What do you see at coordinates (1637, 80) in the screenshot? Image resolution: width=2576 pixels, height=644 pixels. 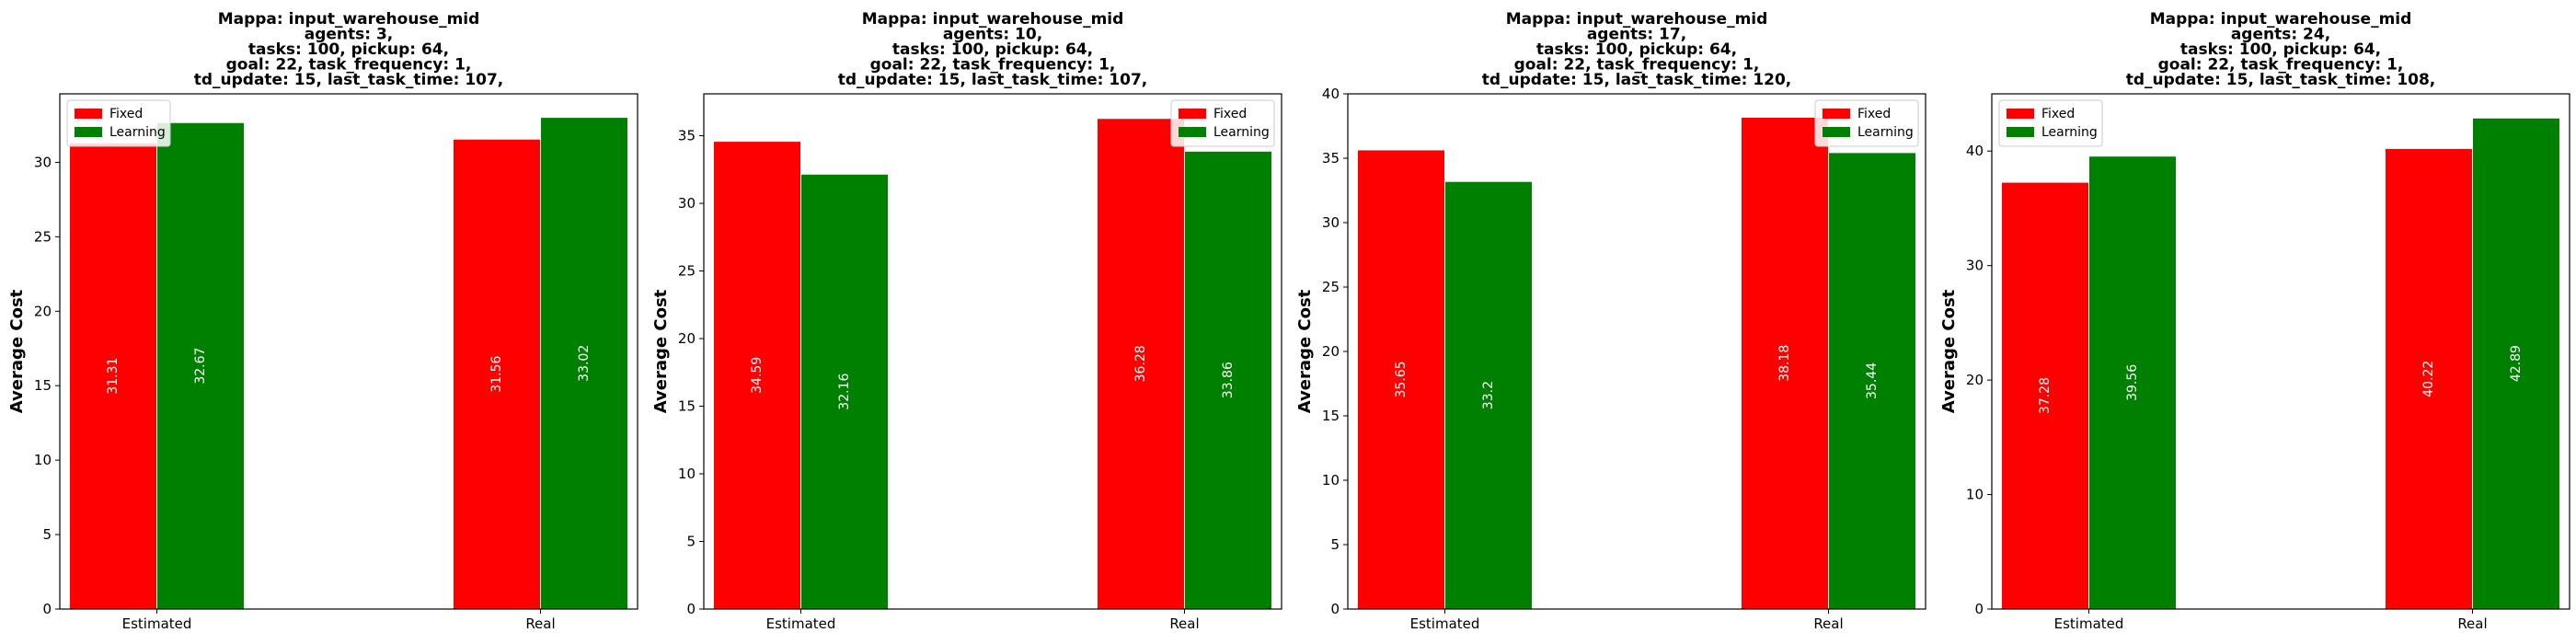 I see `chart-title-line: td_update: 15, last_task_time: 120,` at bounding box center [1637, 80].